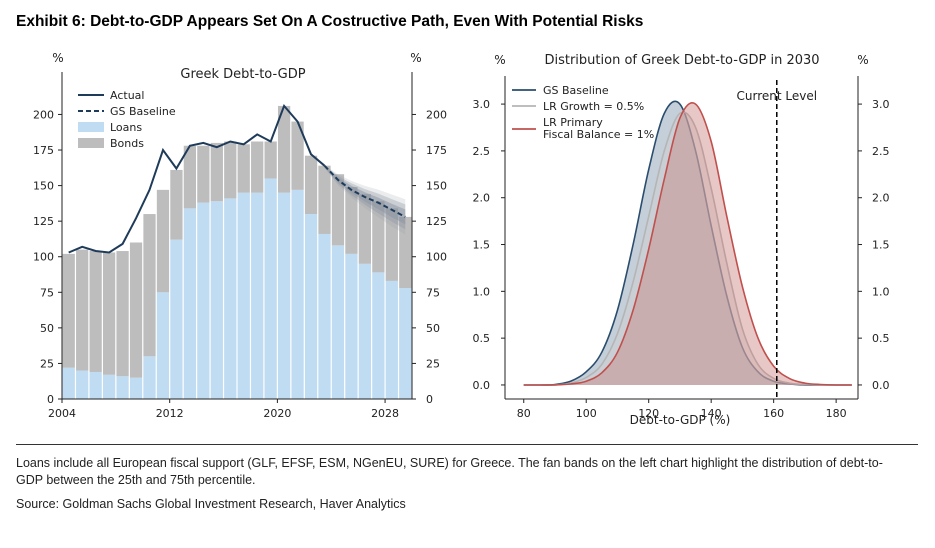 Image resolution: width=935 pixels, height=548 pixels. Describe the element at coordinates (270, 288) in the screenshot. I see `bar-loans-2019` at that location.